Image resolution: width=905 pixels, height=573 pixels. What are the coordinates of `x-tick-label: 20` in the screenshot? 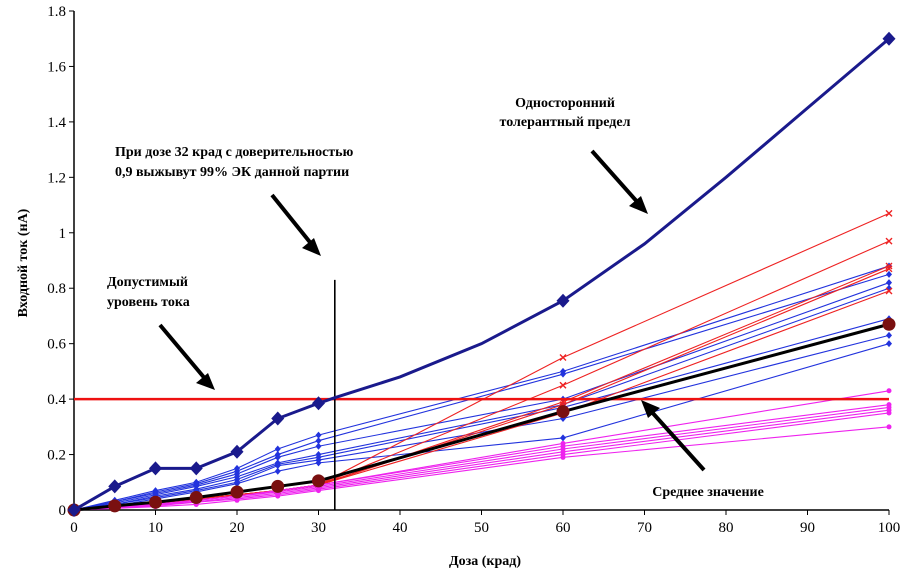 It's located at (237, 528).